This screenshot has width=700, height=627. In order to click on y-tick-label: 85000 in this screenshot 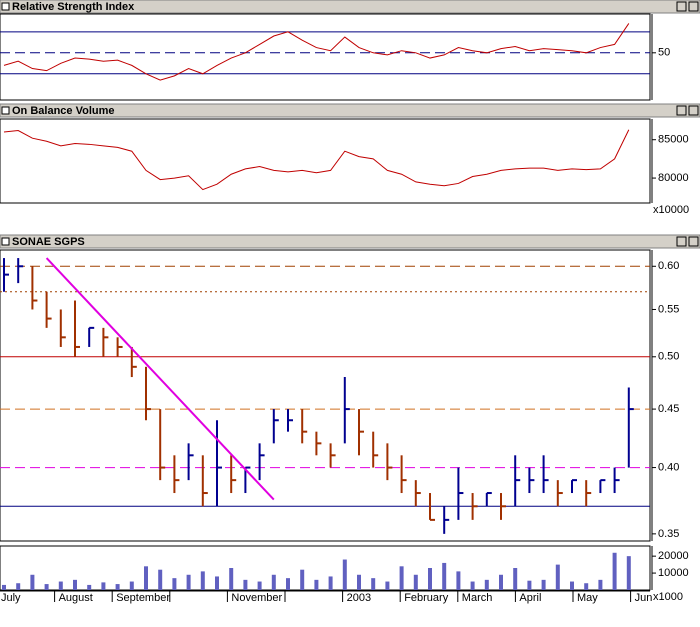, I will do `click(673, 140)`.